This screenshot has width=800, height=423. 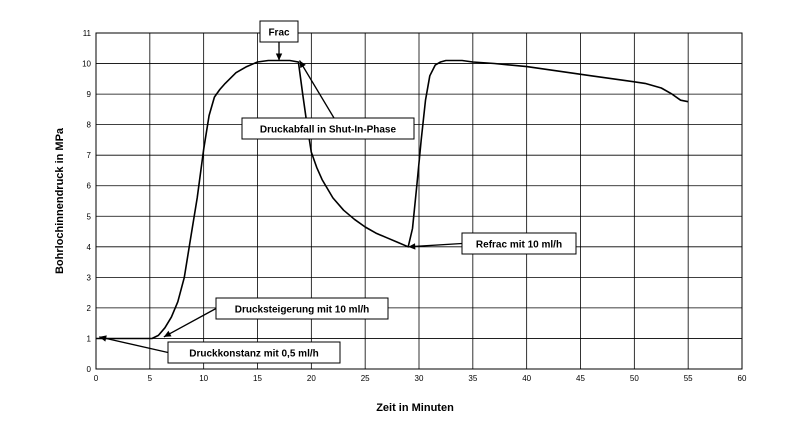 What do you see at coordinates (89, 125) in the screenshot?
I see `y-tick-label: 8` at bounding box center [89, 125].